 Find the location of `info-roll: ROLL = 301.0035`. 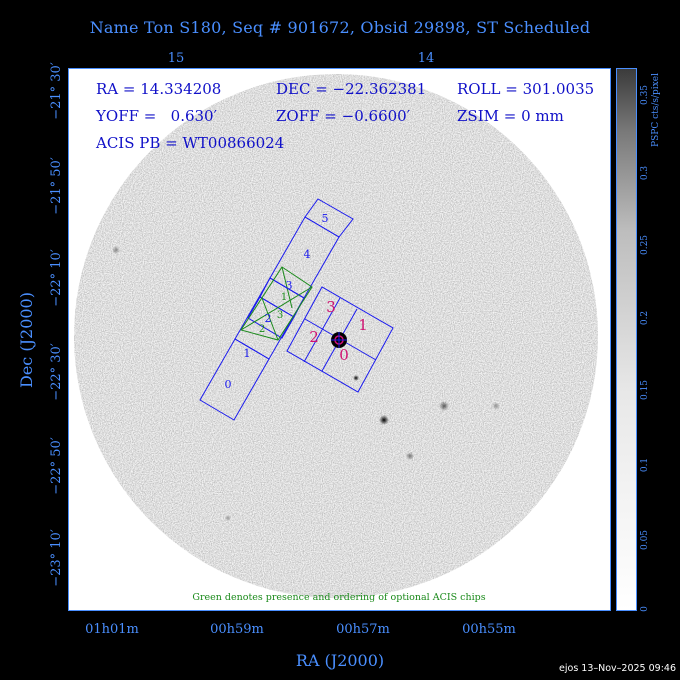

info-roll: ROLL = 301.0035 is located at coordinates (526, 89).